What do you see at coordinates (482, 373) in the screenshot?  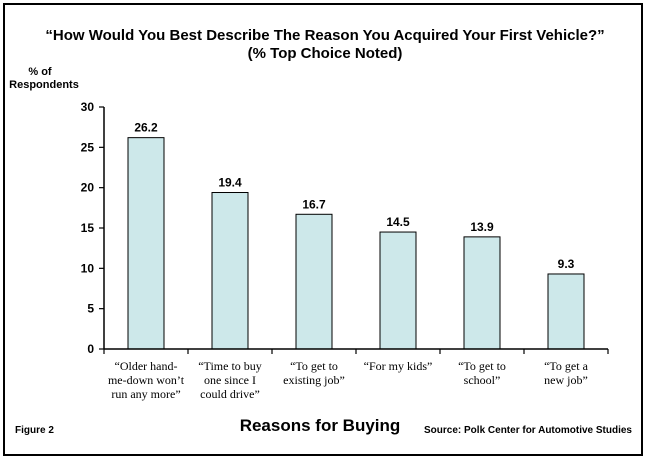 I see `x-category-label: “To get to school”` at bounding box center [482, 373].